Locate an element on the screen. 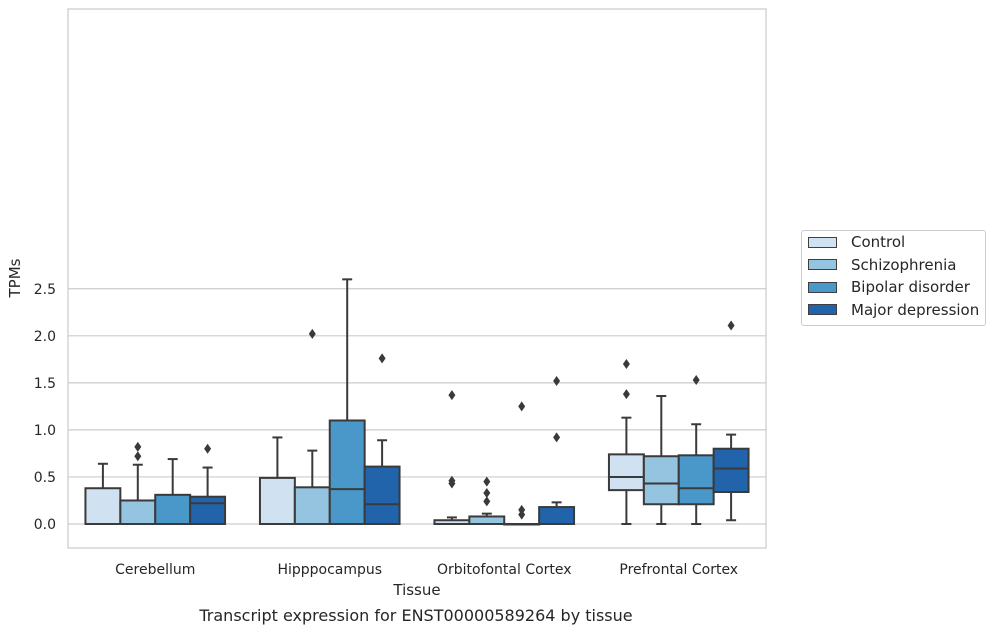  y-tick-label: 0.5 is located at coordinates (45, 478).